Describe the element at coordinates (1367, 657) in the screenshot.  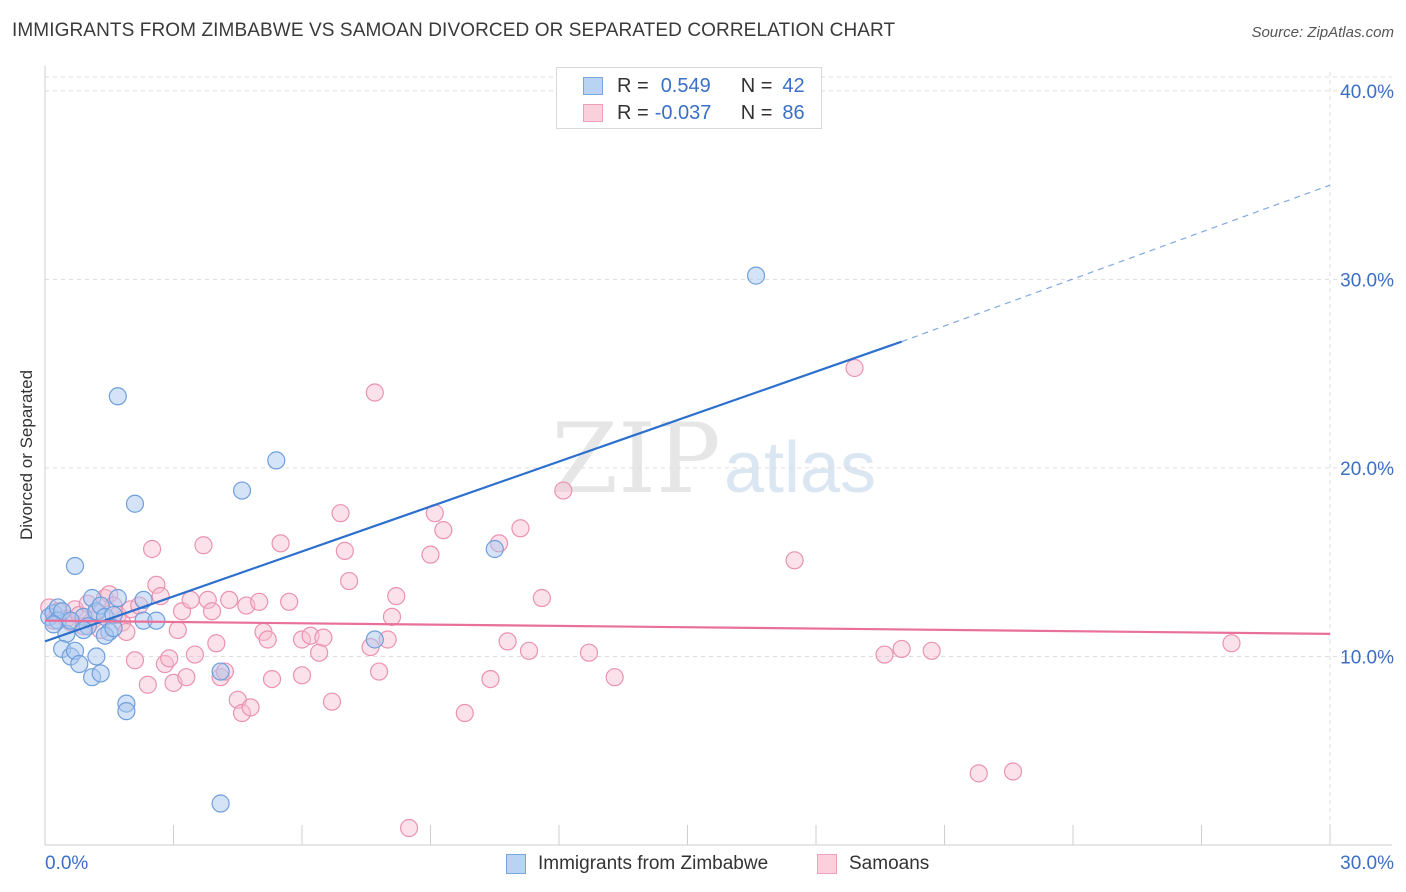
I see `y-tick-label: 10.0%` at that location.